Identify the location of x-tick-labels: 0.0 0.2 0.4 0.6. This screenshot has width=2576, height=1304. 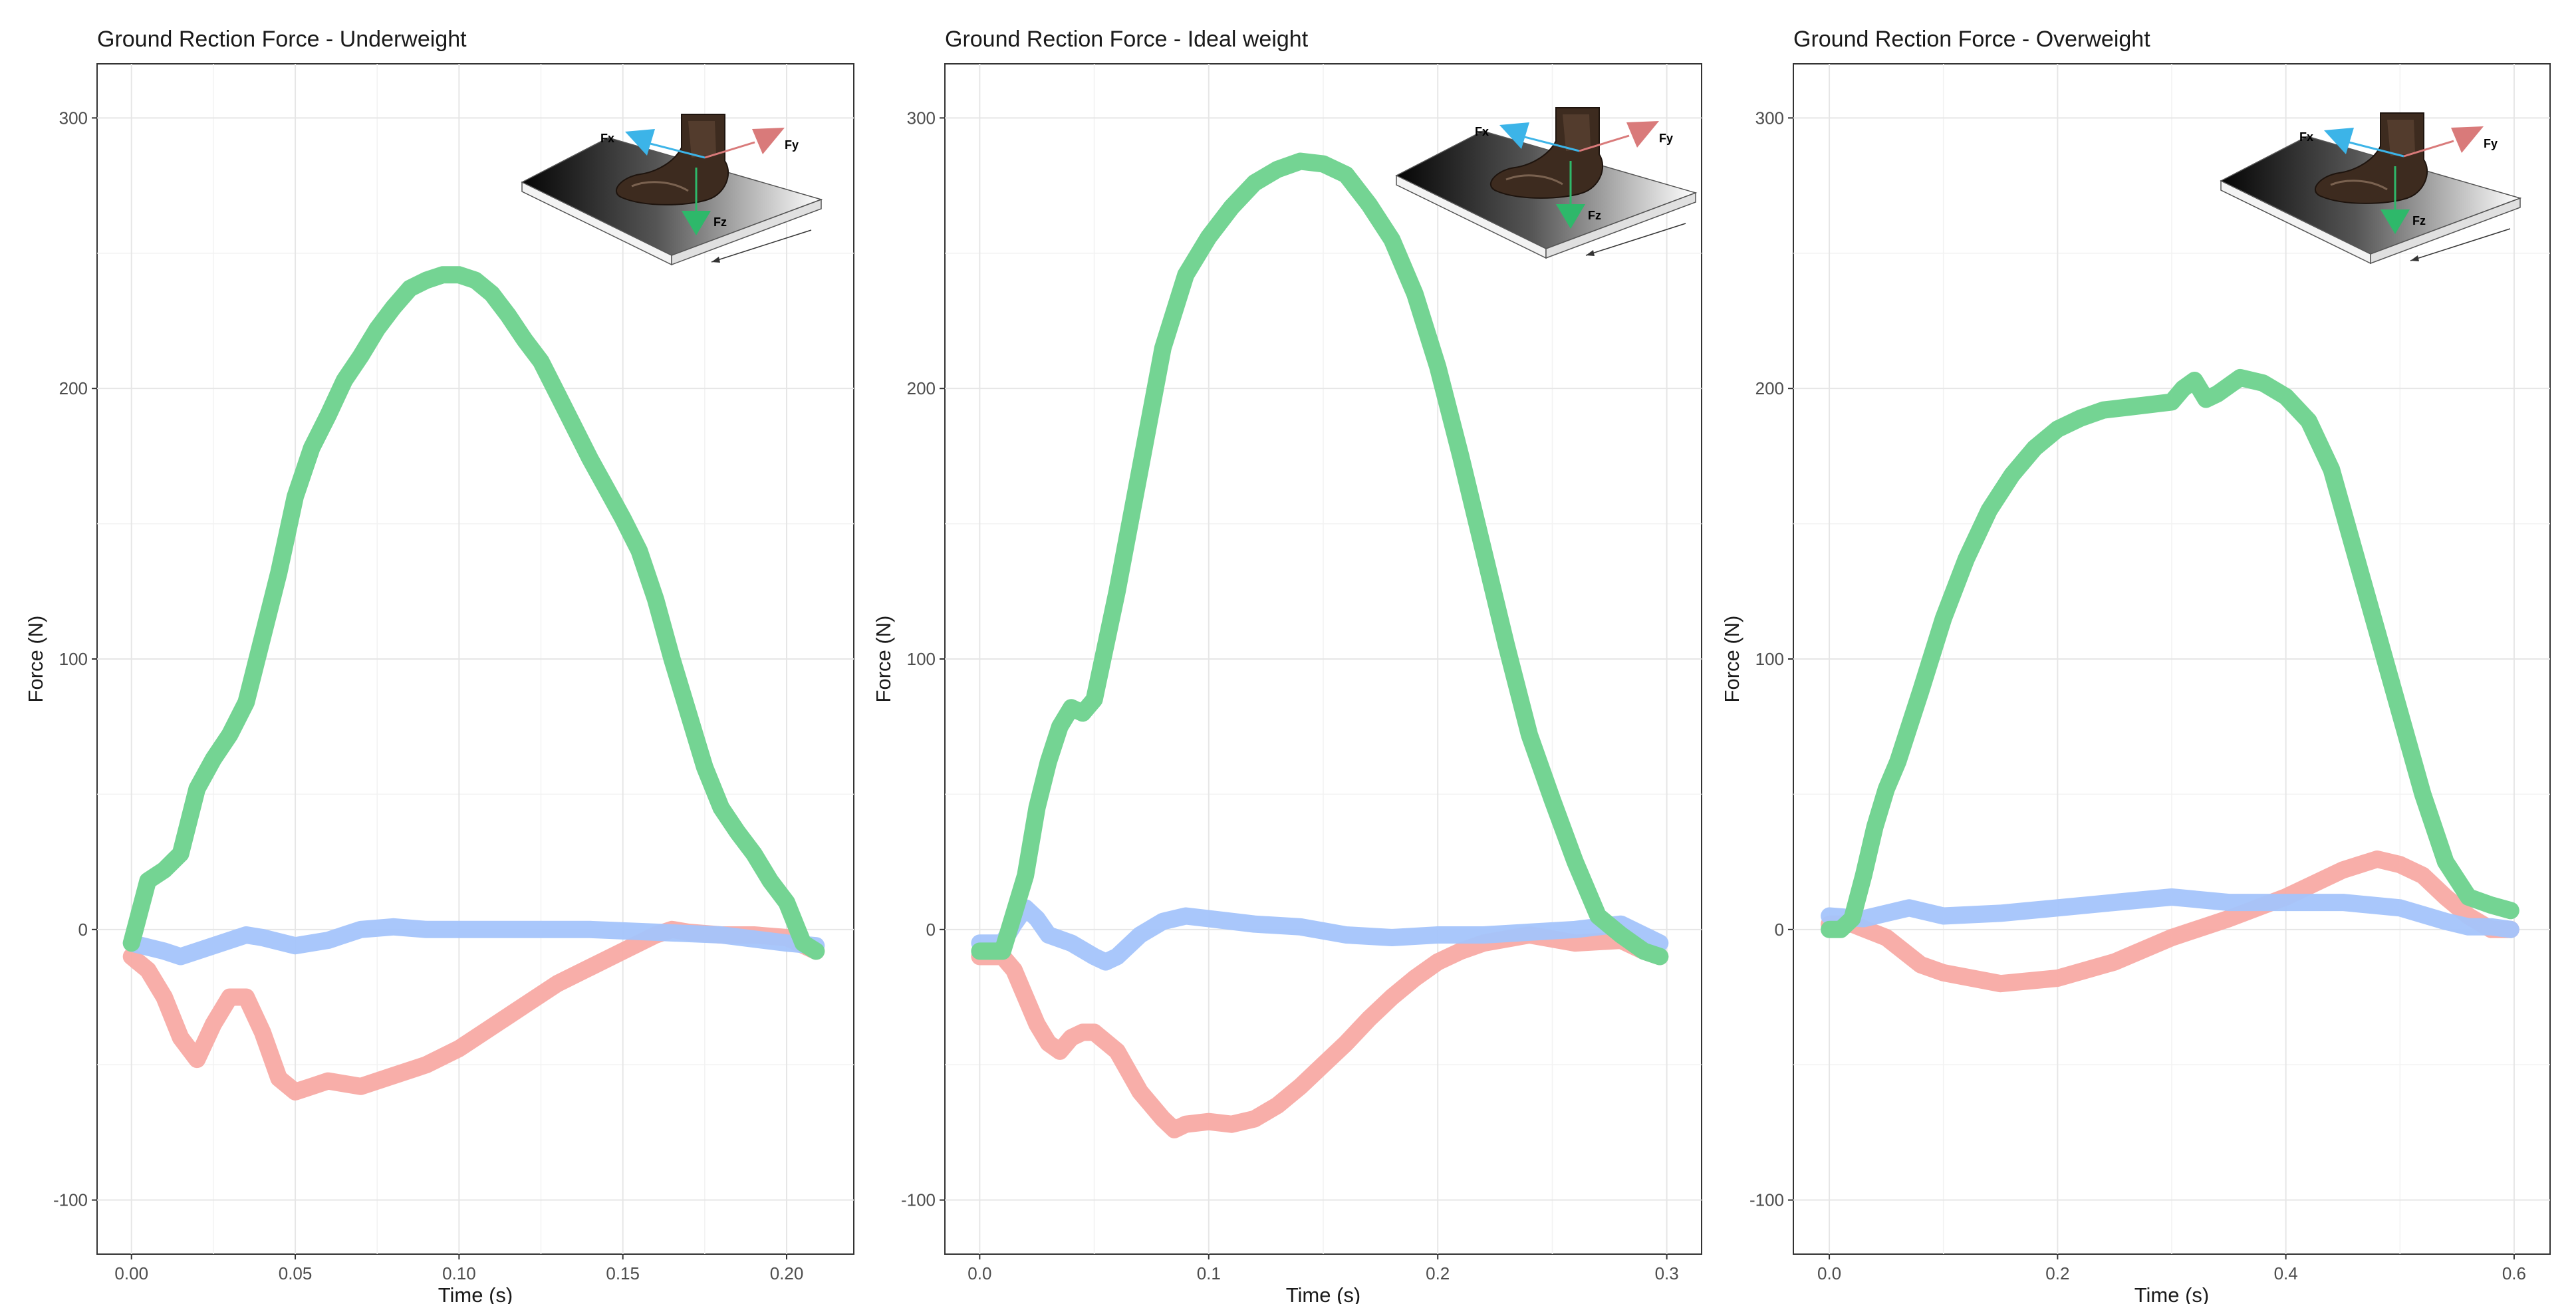
(2171, 1268).